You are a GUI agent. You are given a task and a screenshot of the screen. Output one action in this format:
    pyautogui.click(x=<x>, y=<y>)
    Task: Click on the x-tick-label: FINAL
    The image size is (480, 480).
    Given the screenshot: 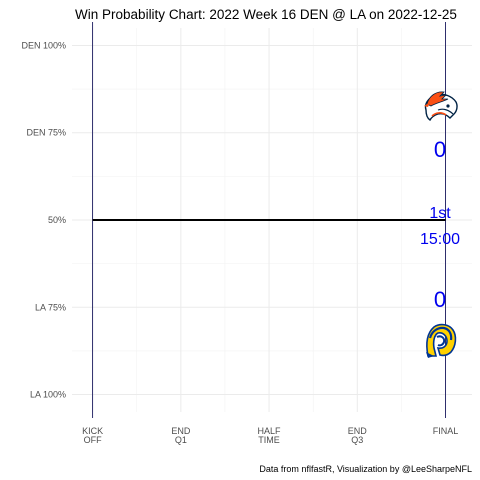 What is the action you would take?
    pyautogui.click(x=446, y=431)
    